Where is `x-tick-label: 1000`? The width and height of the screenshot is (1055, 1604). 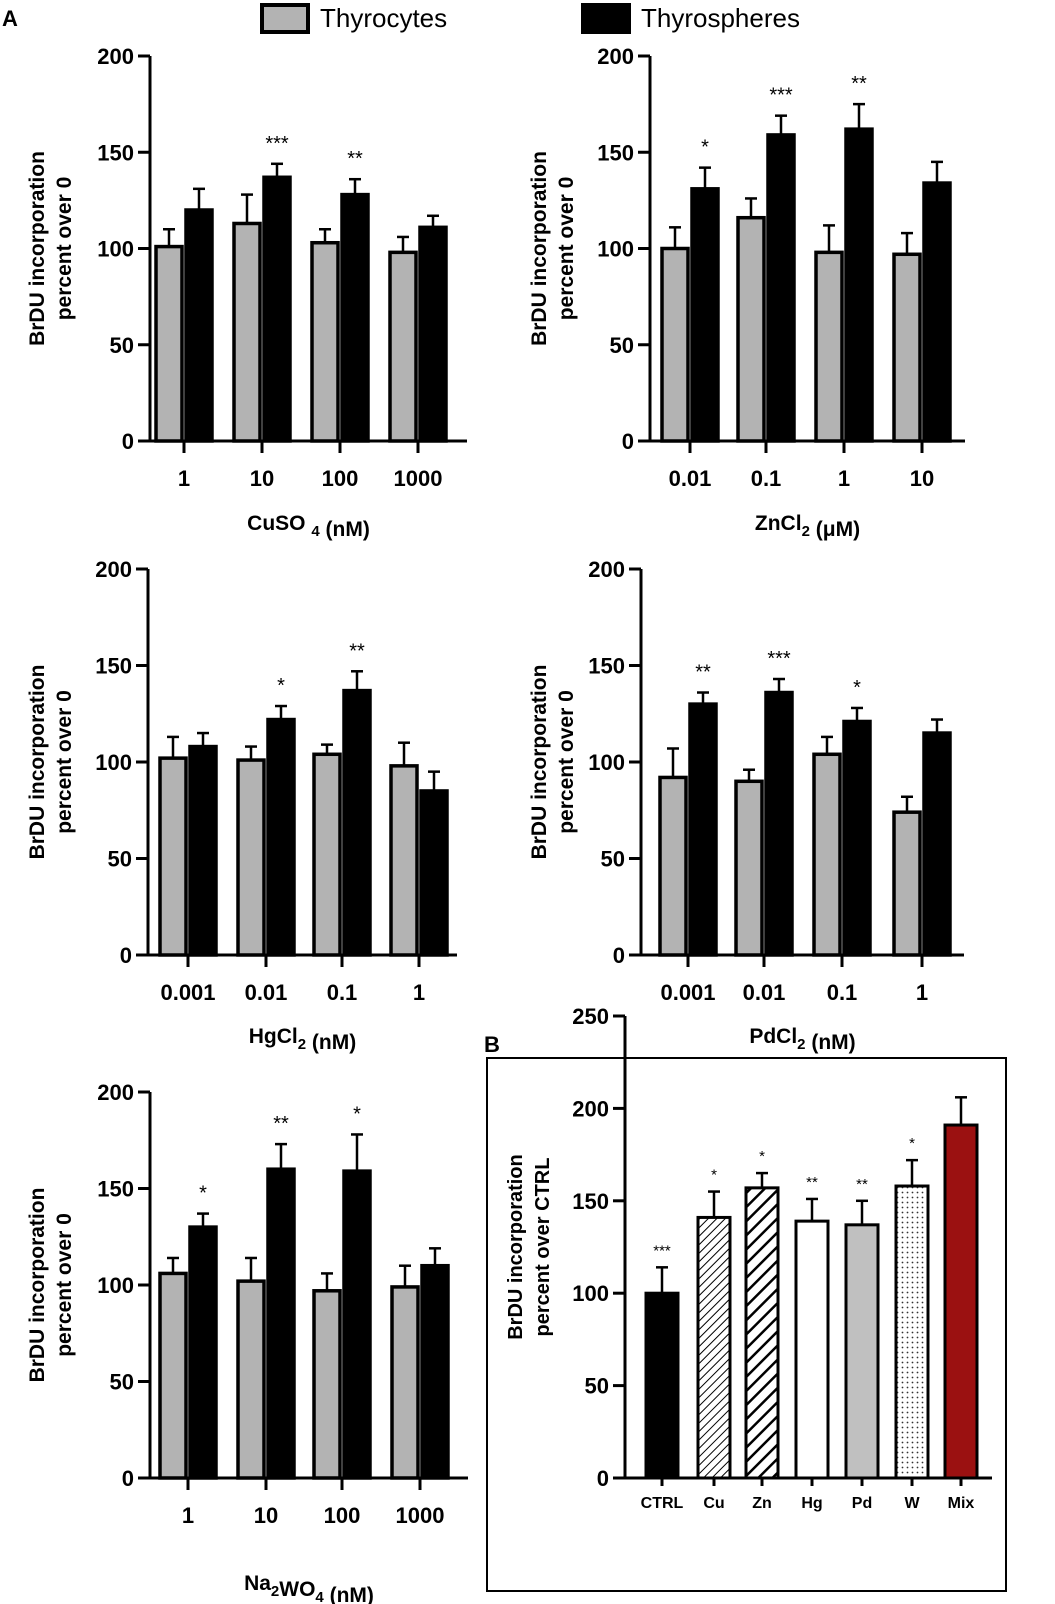 x-tick-label: 1000 is located at coordinates (420, 1515).